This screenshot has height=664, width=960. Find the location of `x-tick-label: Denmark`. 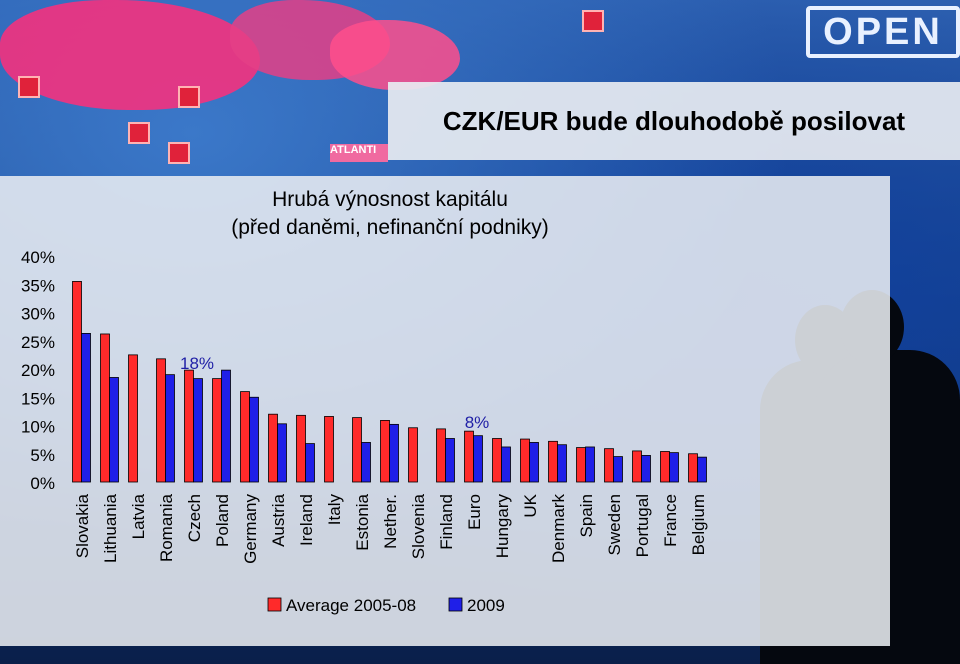

x-tick-label: Denmark is located at coordinates (558, 528).